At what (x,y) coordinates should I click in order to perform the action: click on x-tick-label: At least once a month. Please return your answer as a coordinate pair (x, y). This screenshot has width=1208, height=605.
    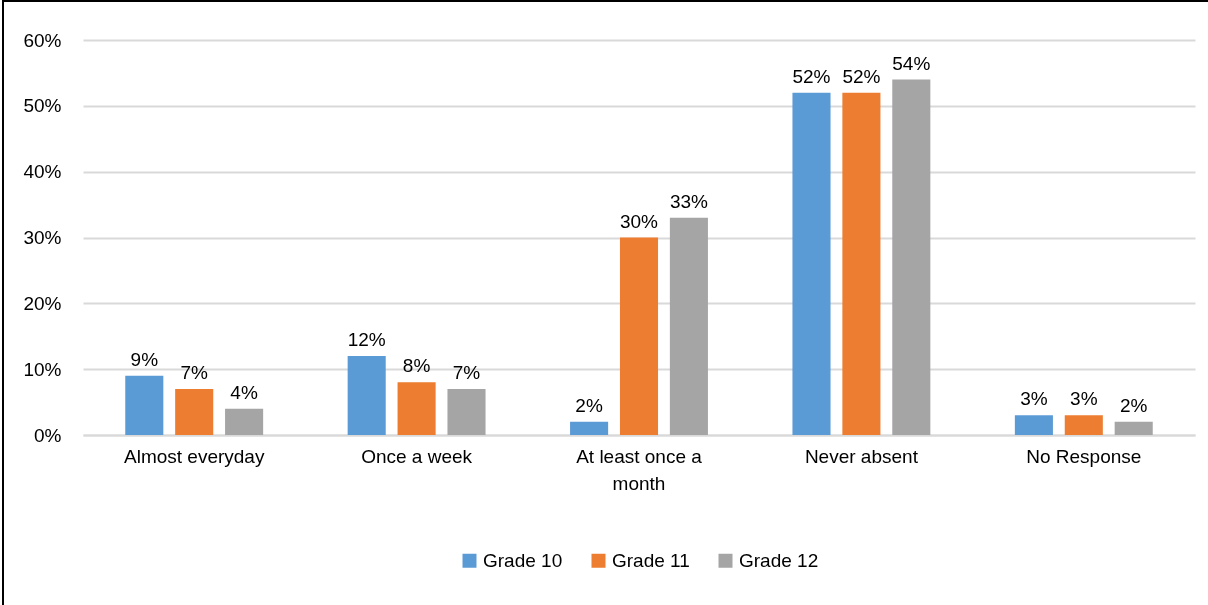
    Looking at the image, I should click on (639, 469).